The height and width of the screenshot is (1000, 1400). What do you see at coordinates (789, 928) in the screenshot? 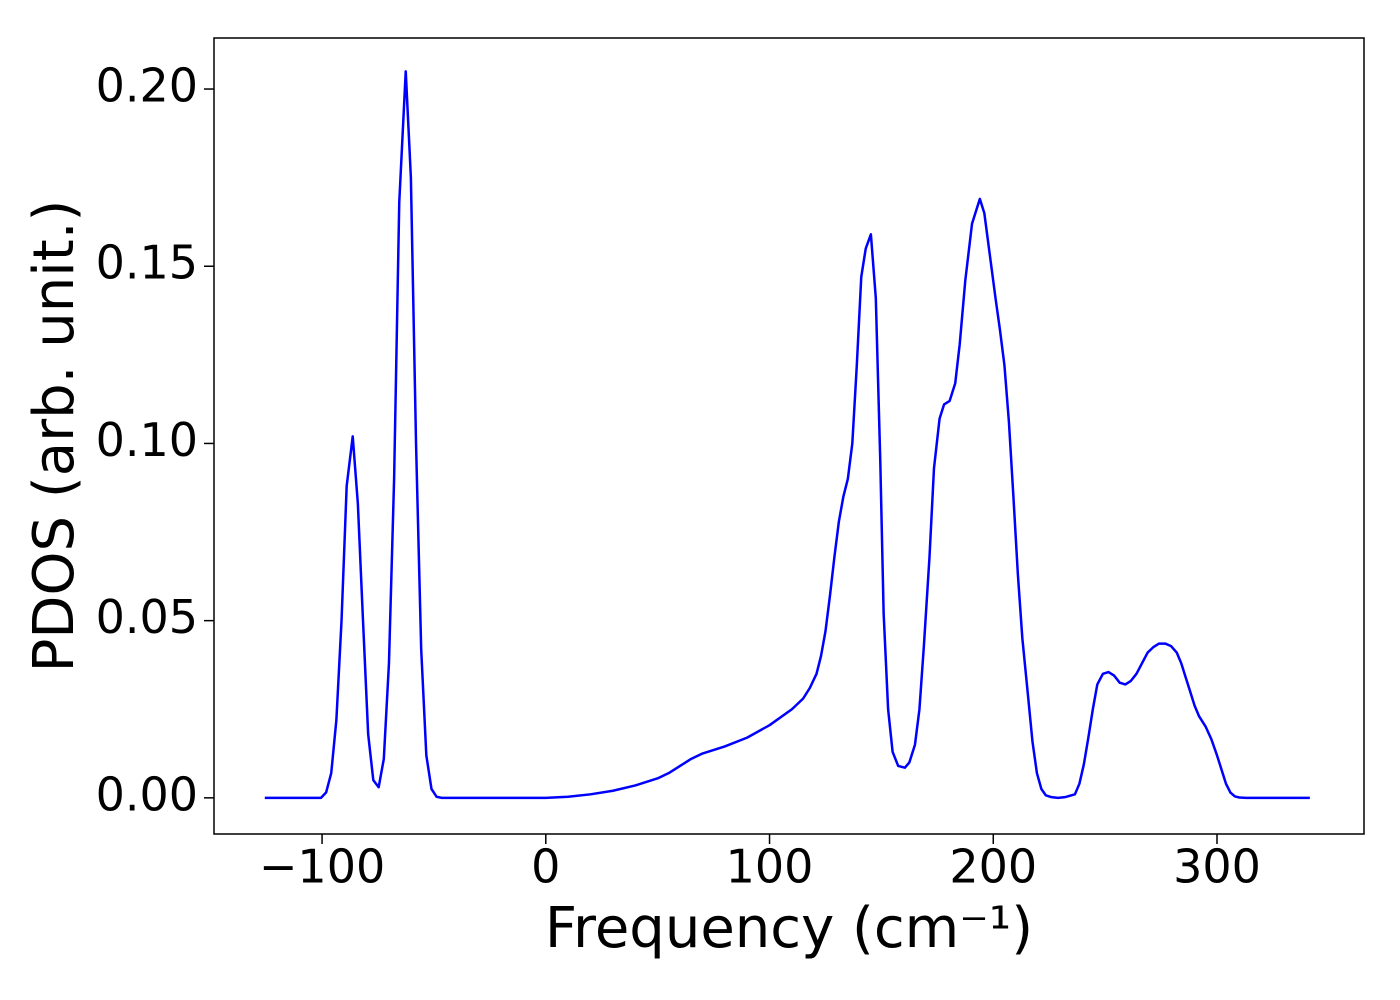
I see `x-axis-label: Frequency (cm⁻¹)` at bounding box center [789, 928].